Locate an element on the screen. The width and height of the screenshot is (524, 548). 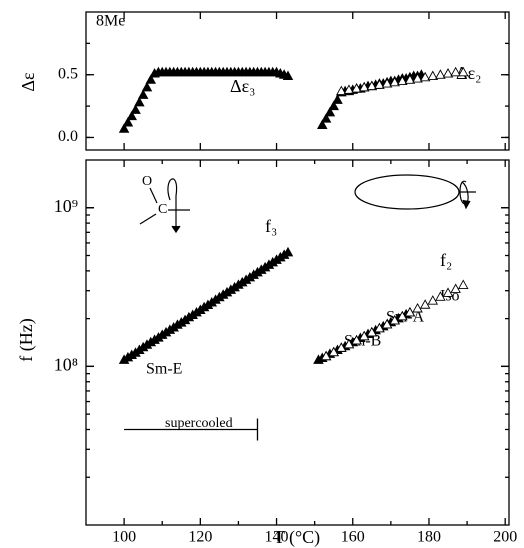
y-tick-label: 0.5 is located at coordinates (68, 73).